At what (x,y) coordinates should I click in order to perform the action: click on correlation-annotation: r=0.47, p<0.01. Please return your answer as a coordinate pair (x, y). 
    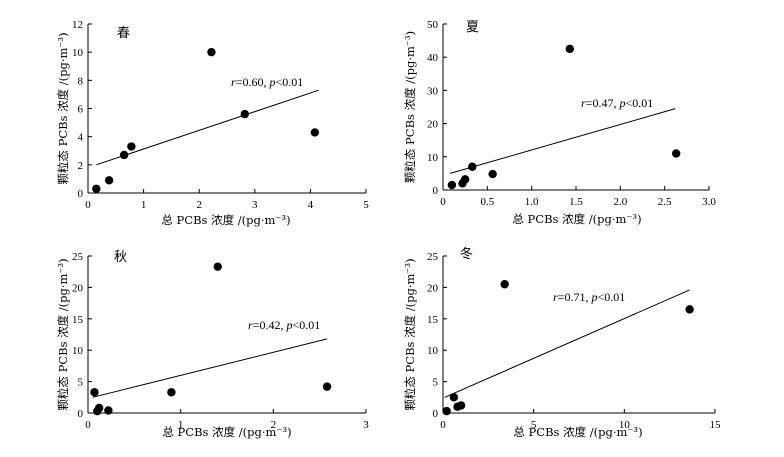
    Looking at the image, I should click on (617, 103).